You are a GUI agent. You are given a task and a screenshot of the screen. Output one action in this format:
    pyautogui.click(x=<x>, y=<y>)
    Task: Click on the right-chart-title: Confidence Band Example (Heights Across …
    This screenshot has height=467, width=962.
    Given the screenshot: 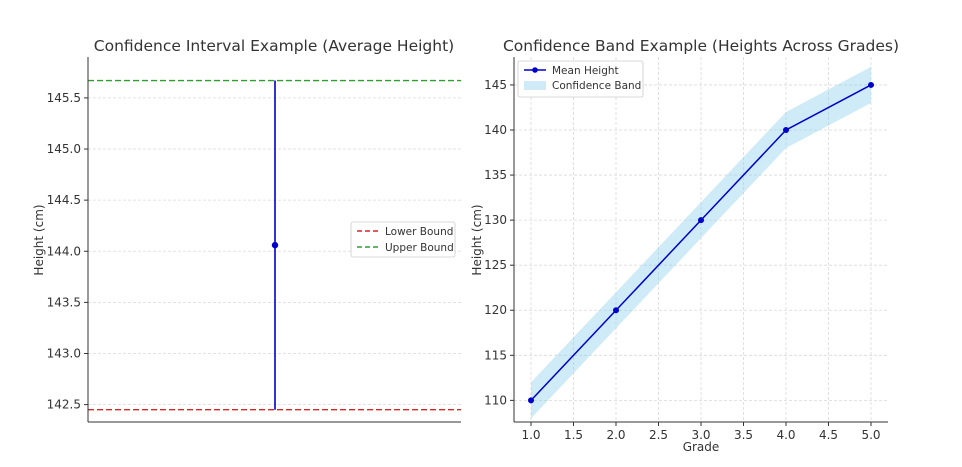 What is the action you would take?
    pyautogui.click(x=701, y=46)
    